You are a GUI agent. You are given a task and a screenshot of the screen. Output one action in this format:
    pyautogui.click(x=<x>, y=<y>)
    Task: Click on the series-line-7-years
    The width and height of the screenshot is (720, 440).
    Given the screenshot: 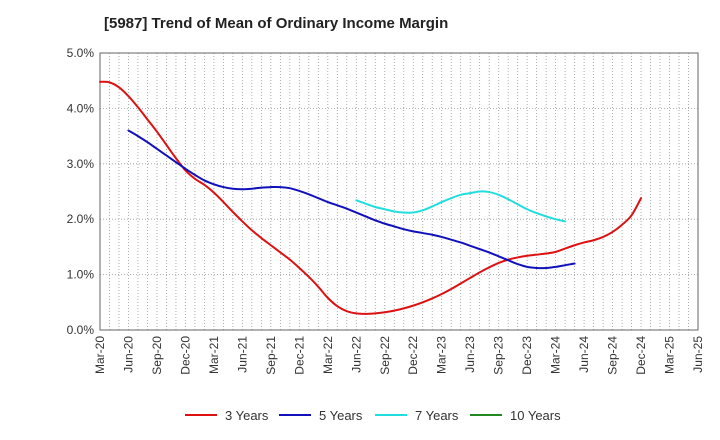 What is the action you would take?
    pyautogui.click(x=461, y=206)
    